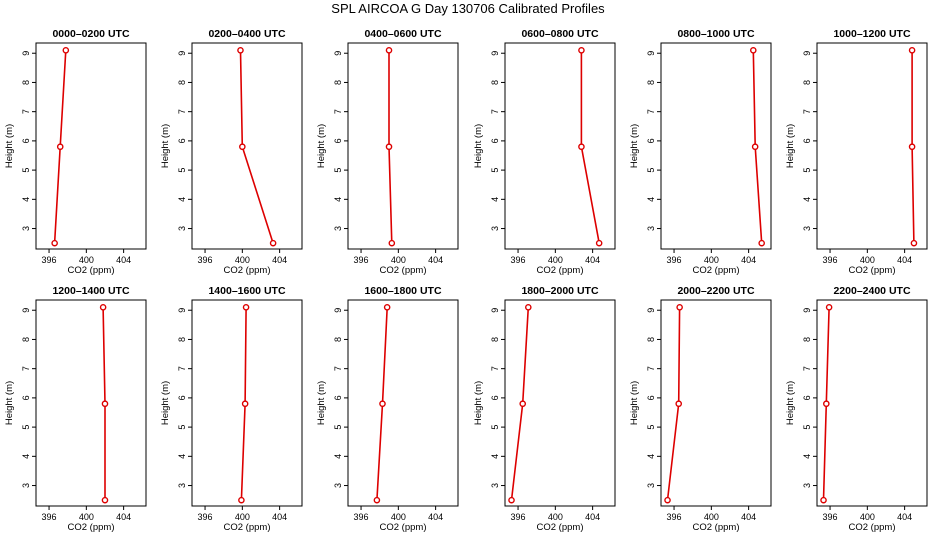  Describe the element at coordinates (90, 34) in the screenshot. I see `panel-title: 0000–0200 UTC` at that location.